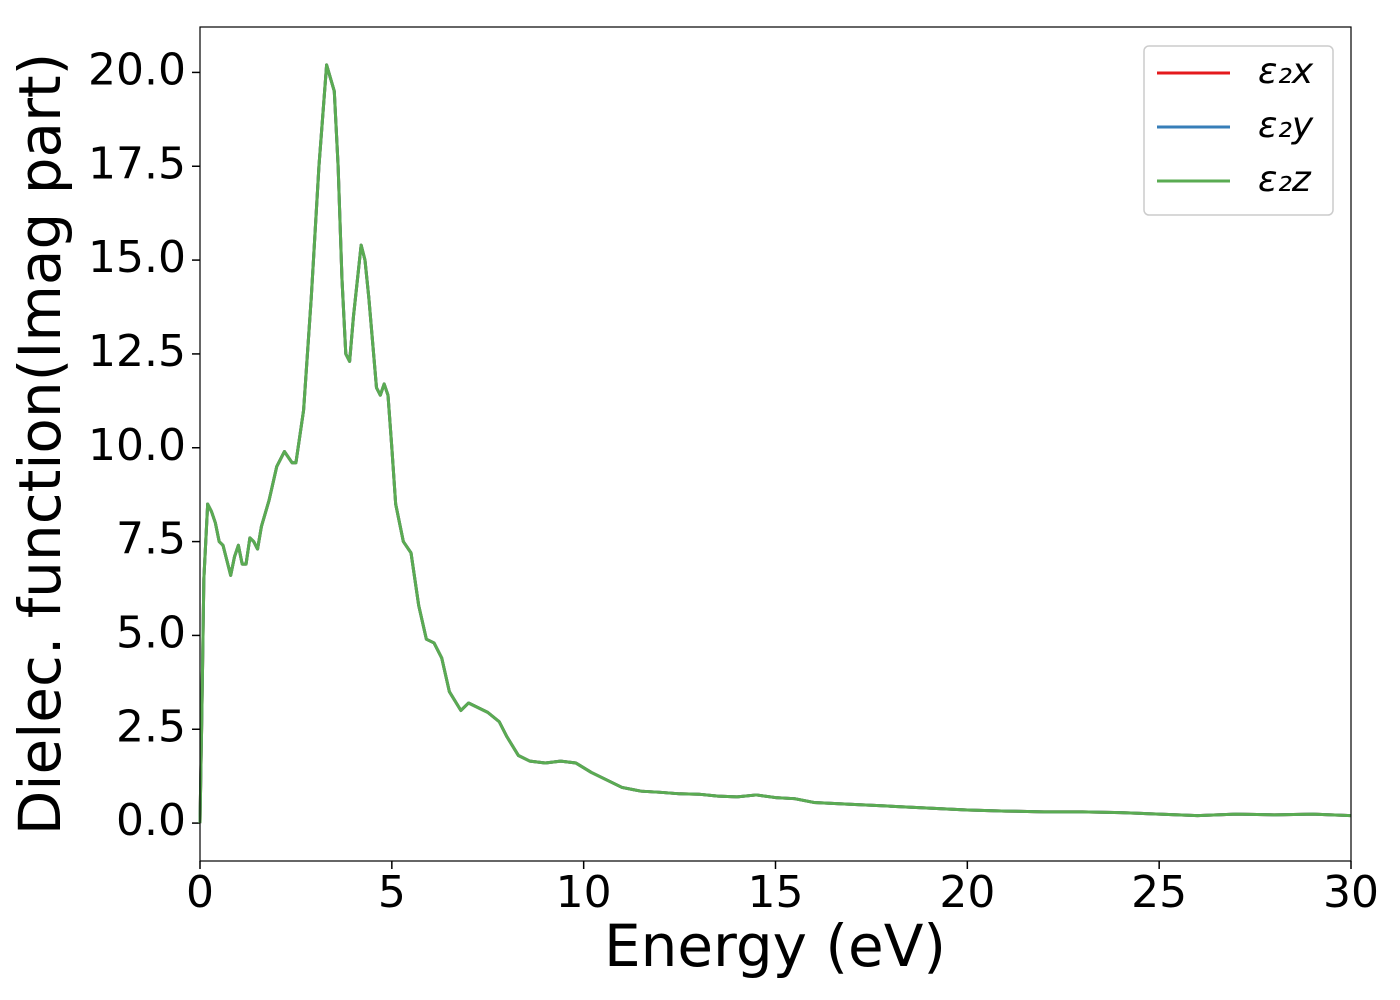 Image resolution: width=1400 pixels, height=1000 pixels. Describe the element at coordinates (151, 539) in the screenshot. I see `y-tick-label: 7.5` at that location.